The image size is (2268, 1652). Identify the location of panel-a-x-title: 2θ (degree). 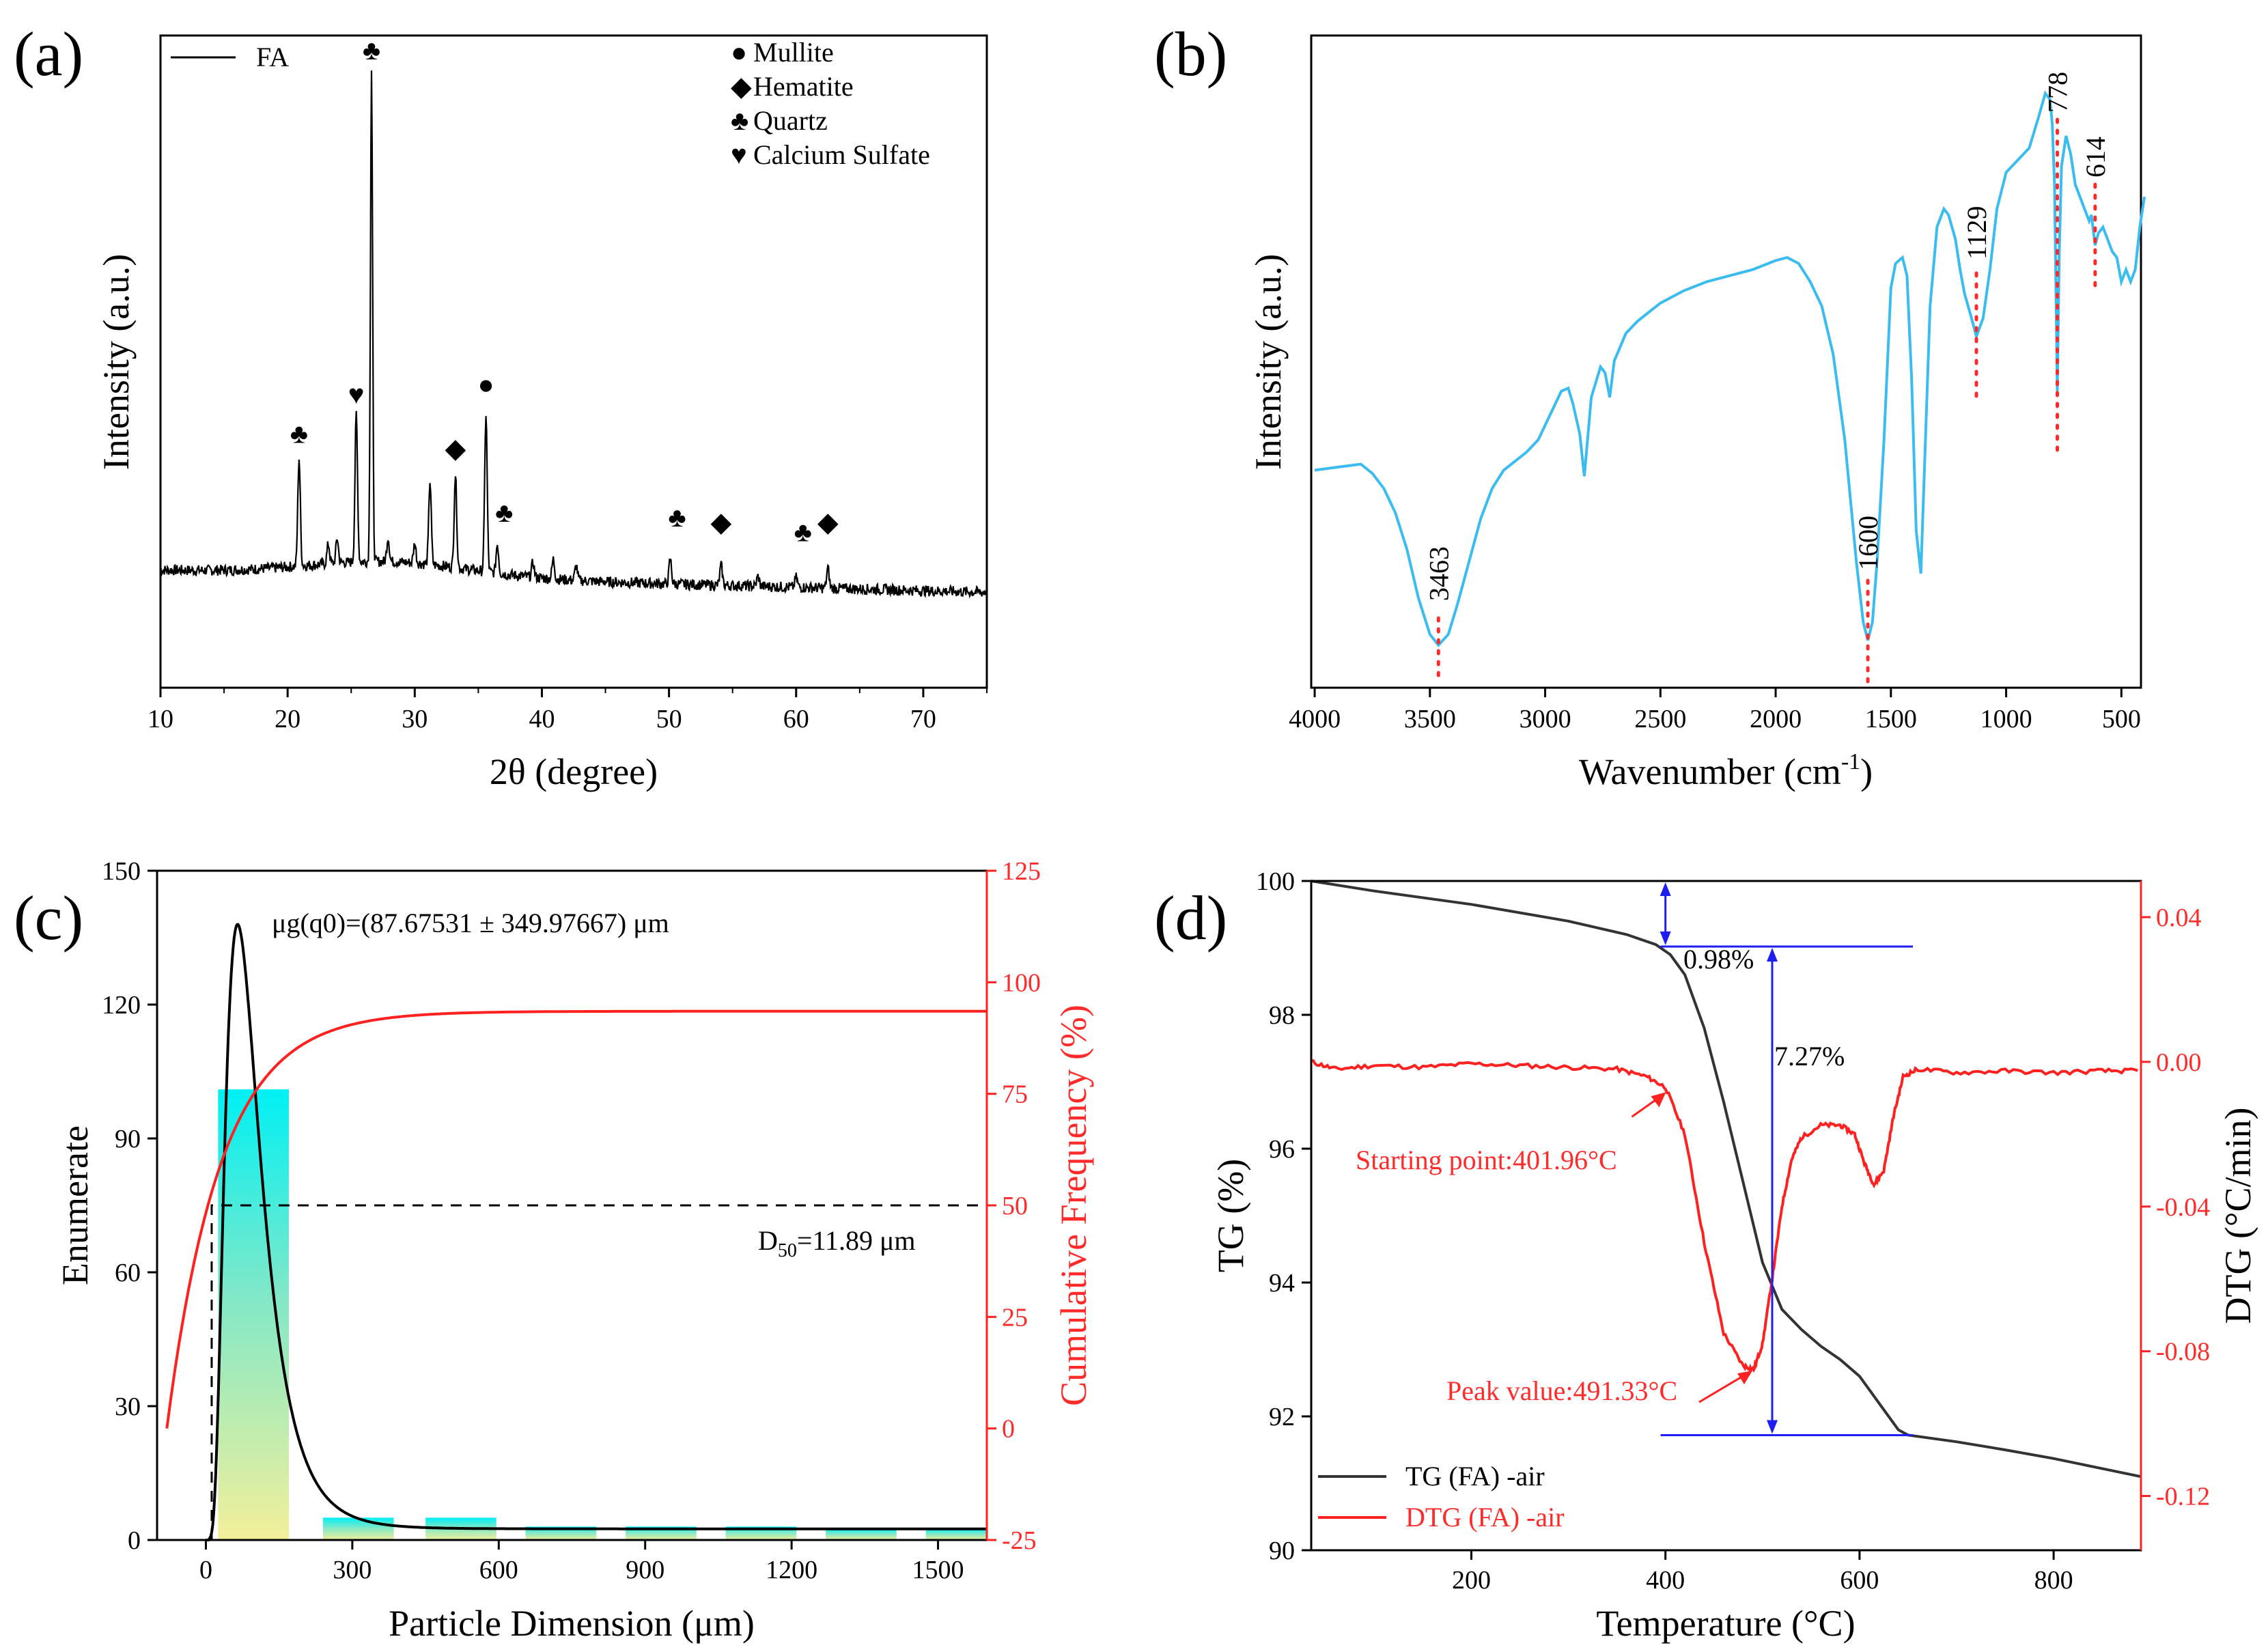
(574, 771).